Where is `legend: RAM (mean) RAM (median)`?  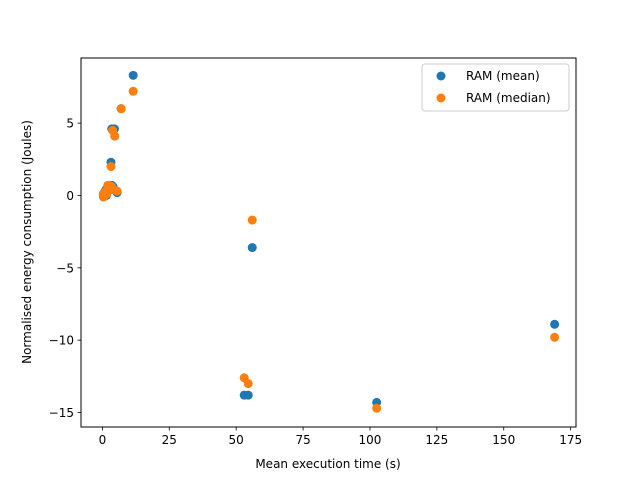
legend: RAM (mean) RAM (median) is located at coordinates (495, 87).